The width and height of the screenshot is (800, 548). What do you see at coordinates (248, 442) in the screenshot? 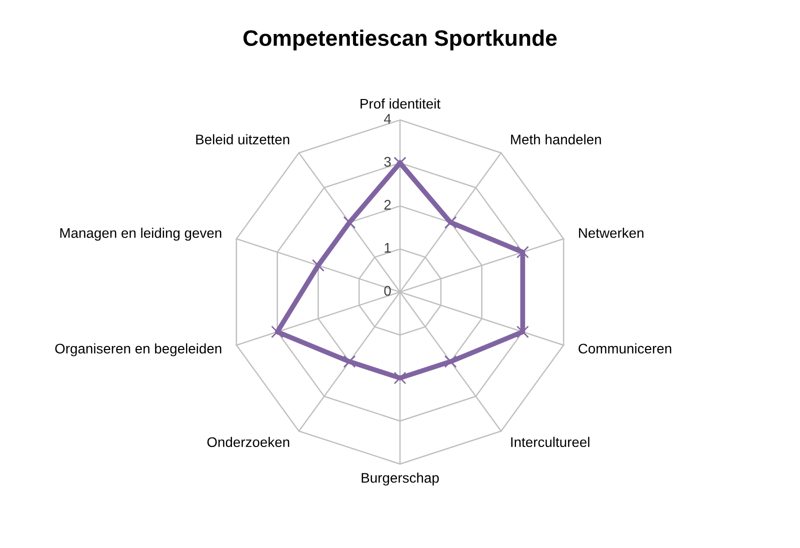
I see `spoke-label: Onderzoeken` at bounding box center [248, 442].